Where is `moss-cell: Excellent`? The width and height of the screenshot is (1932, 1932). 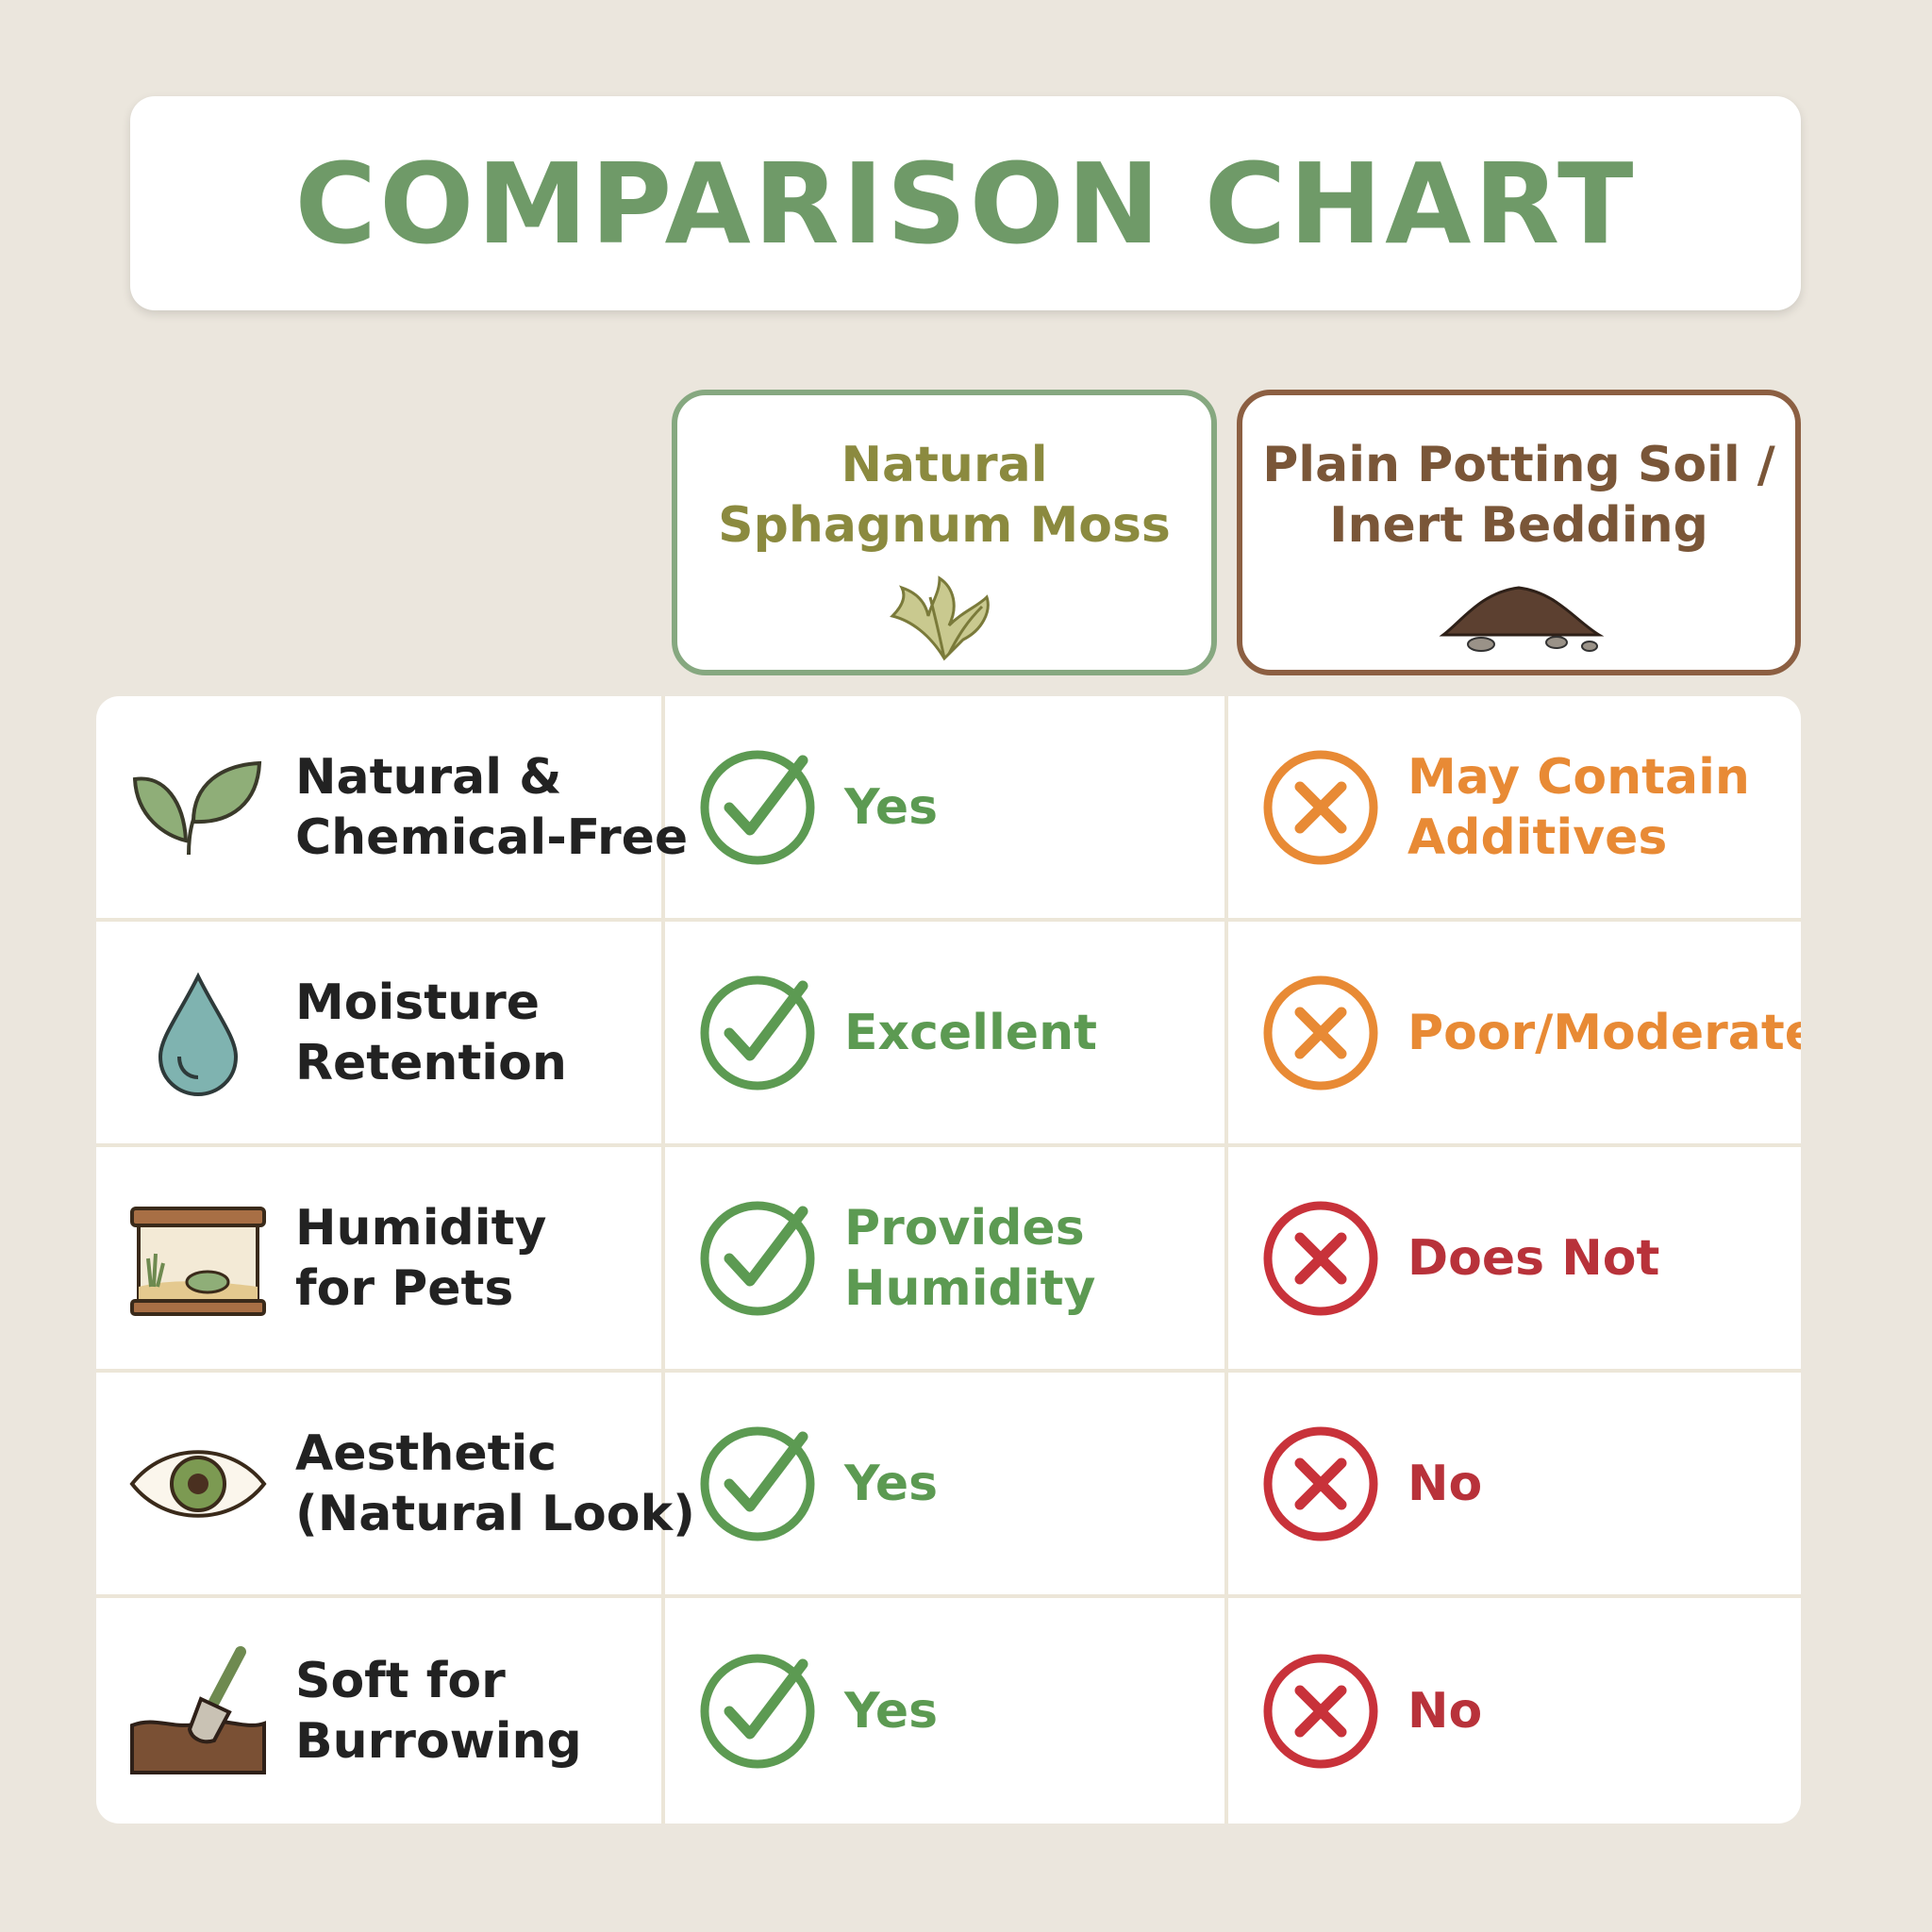
moss-cell: Excellent is located at coordinates (947, 1035).